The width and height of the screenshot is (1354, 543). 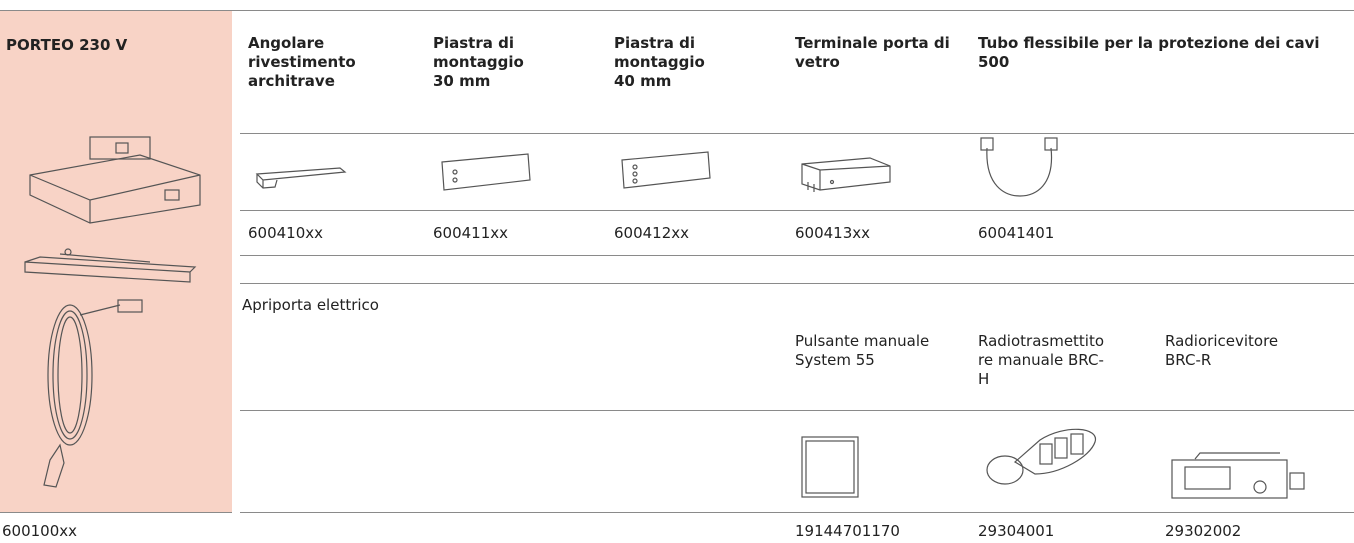 I want to click on section-title: Apriporta elettrico, so click(x=310, y=305).